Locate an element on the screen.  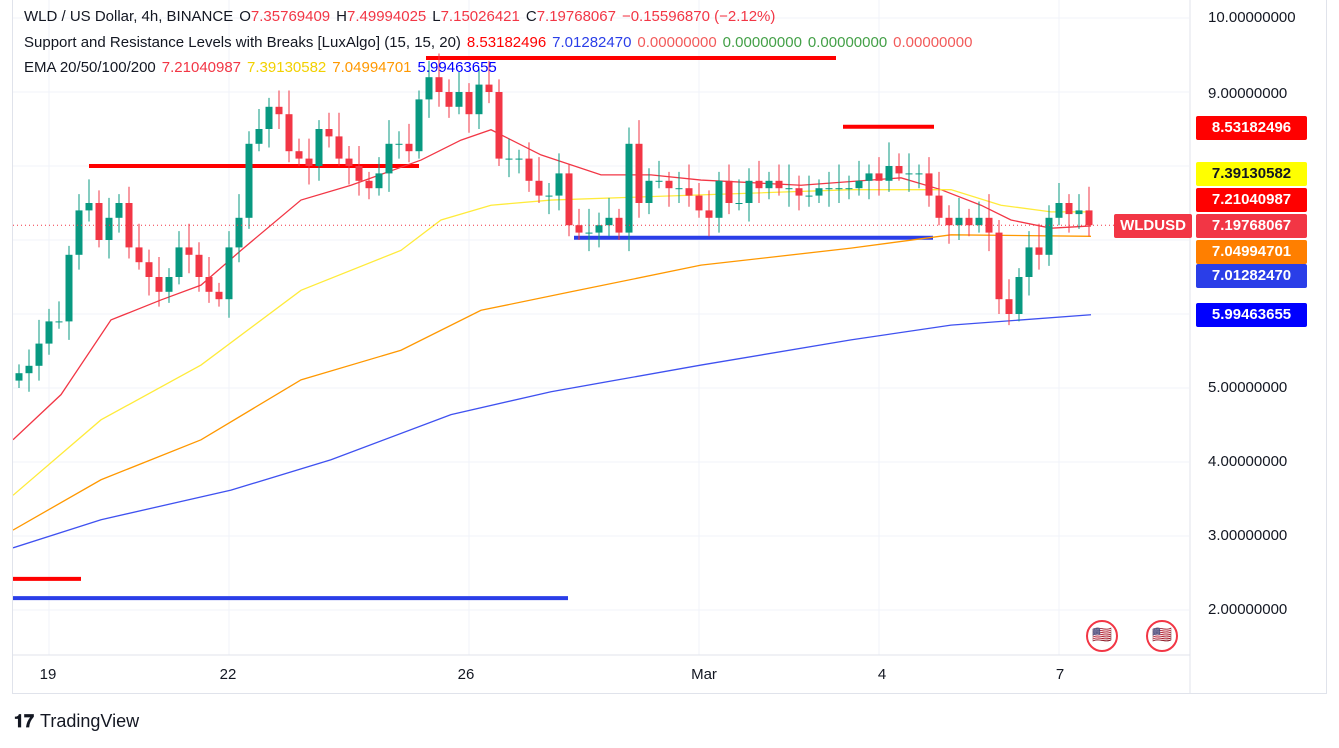
ema50-price-tag: 7.39130582 is located at coordinates (1251, 174).